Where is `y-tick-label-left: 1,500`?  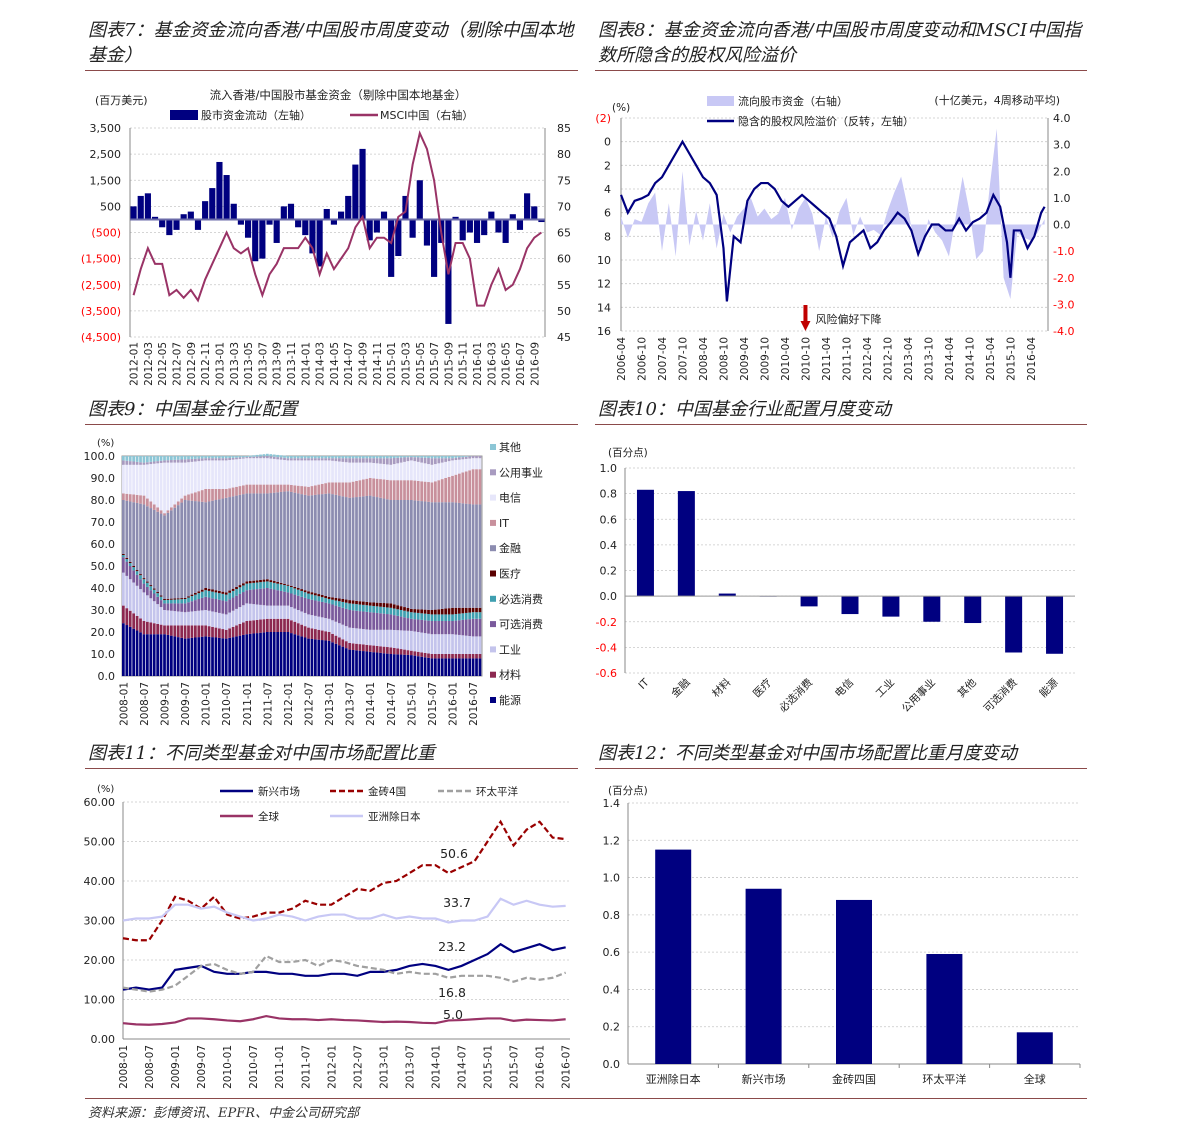 y-tick-label-left: 1,500 is located at coordinates (106, 180).